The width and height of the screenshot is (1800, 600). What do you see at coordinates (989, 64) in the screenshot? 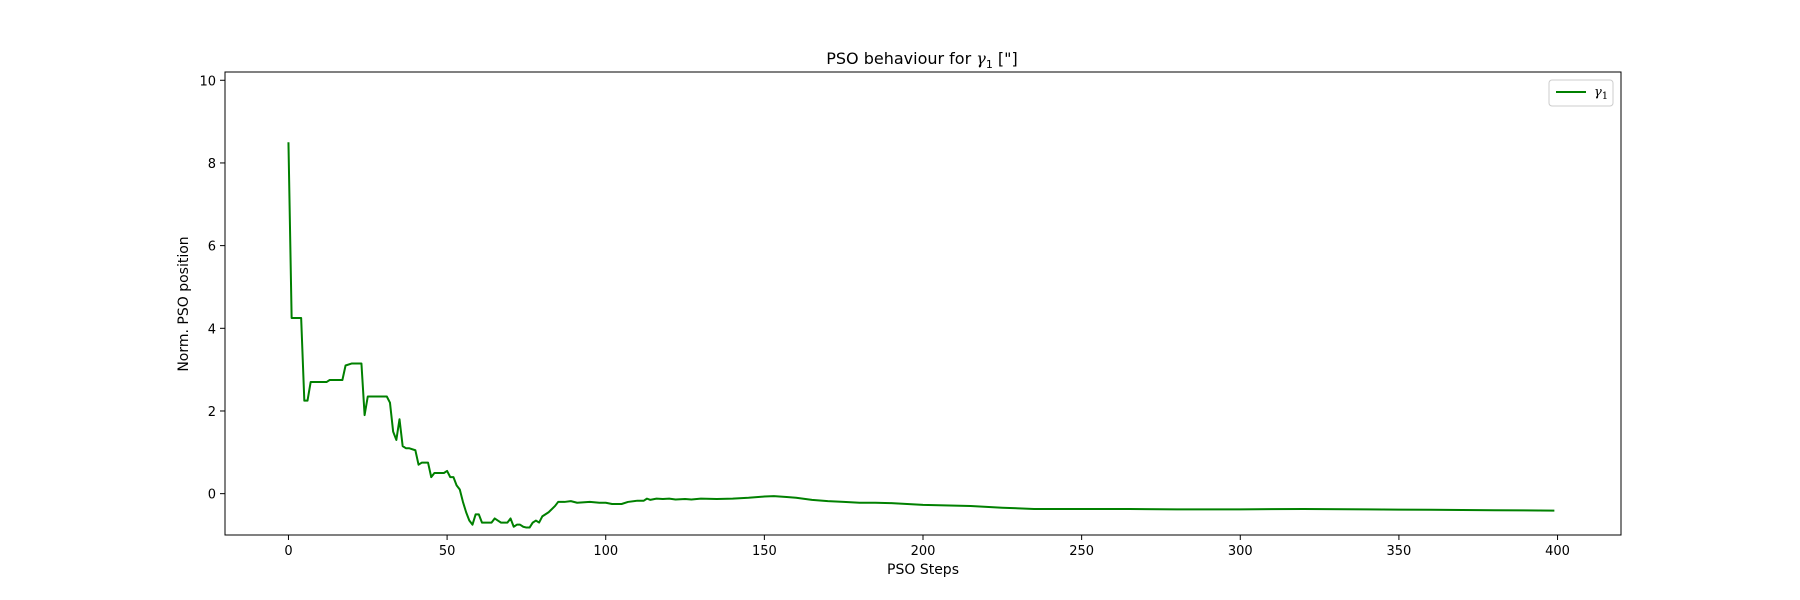
I see `chart-title-subscript: 1` at bounding box center [989, 64].